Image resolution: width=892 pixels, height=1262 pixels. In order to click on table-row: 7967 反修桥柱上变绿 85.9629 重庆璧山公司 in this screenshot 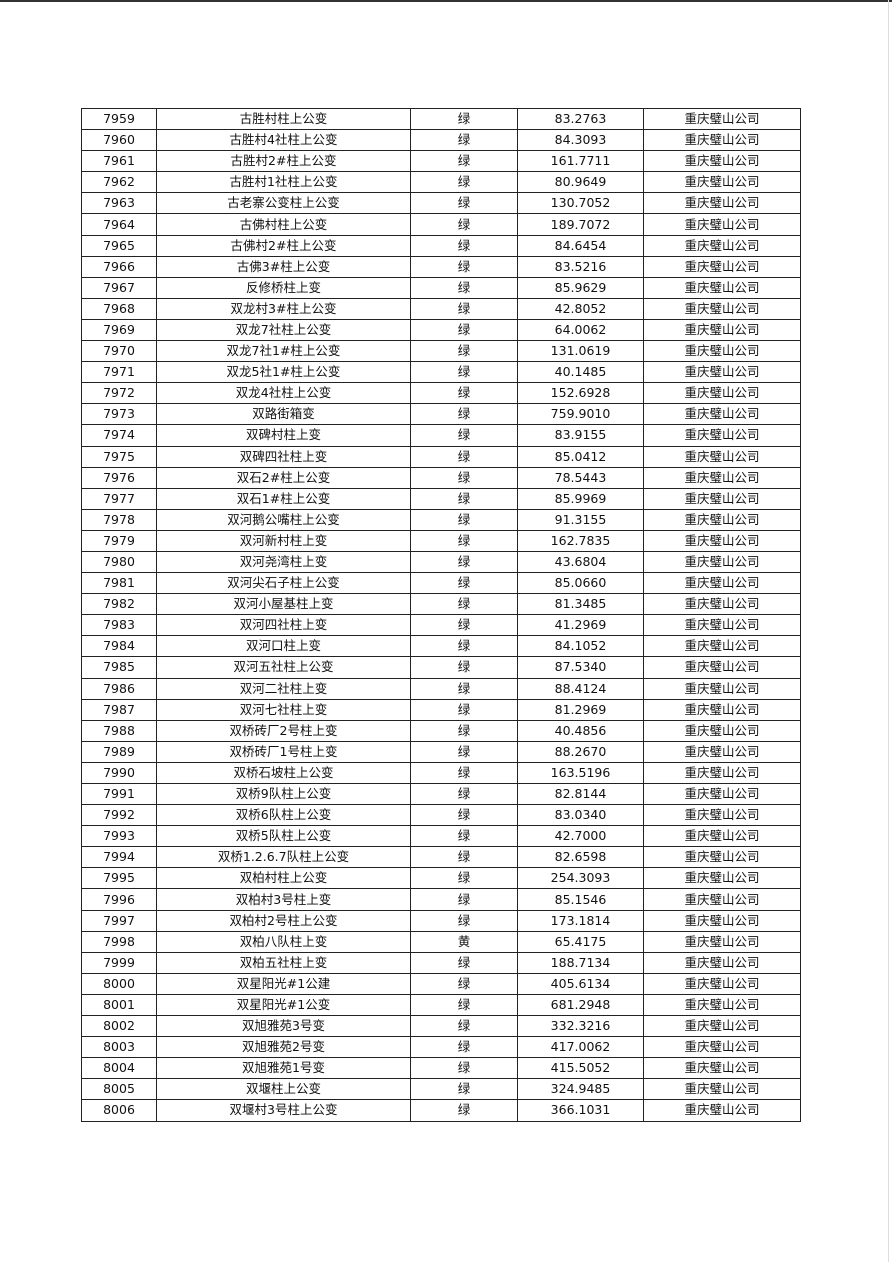, I will do `click(441, 287)`.